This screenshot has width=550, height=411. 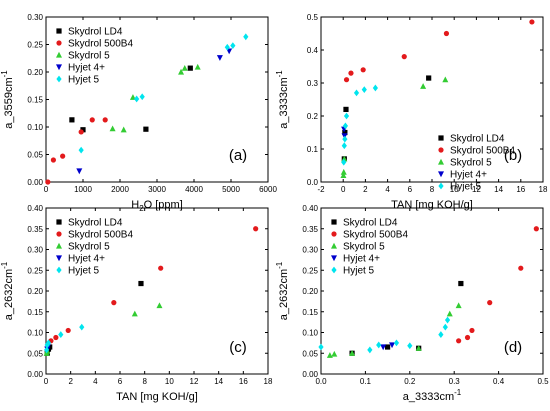 What do you see at coordinates (313, 149) in the screenshot?
I see `y-tick-label: 0.1` at bounding box center [313, 149].